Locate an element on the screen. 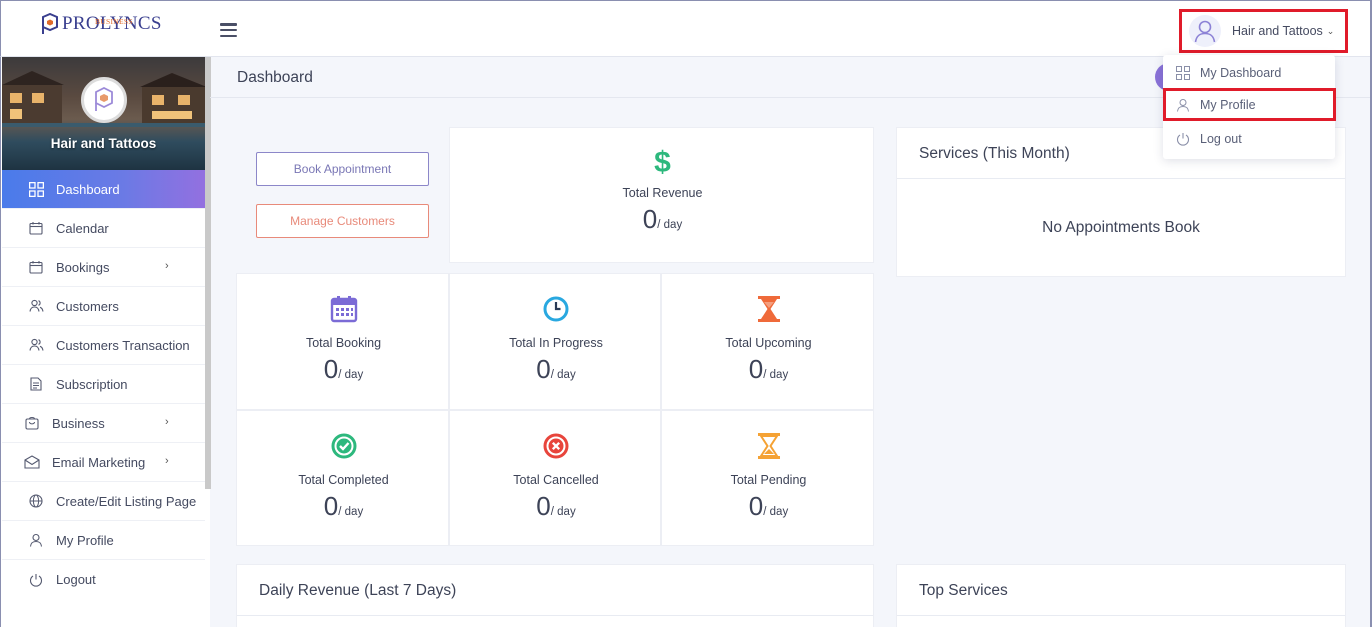  stat-label: Total Upcoming is located at coordinates (768, 343).